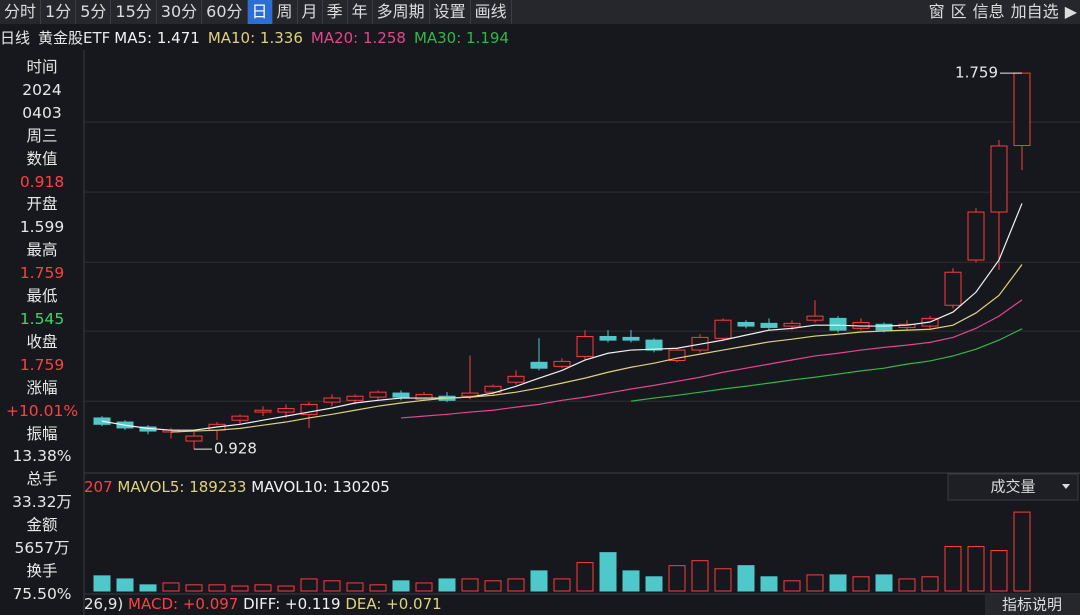  I want to click on info-label: 最高, so click(42, 250).